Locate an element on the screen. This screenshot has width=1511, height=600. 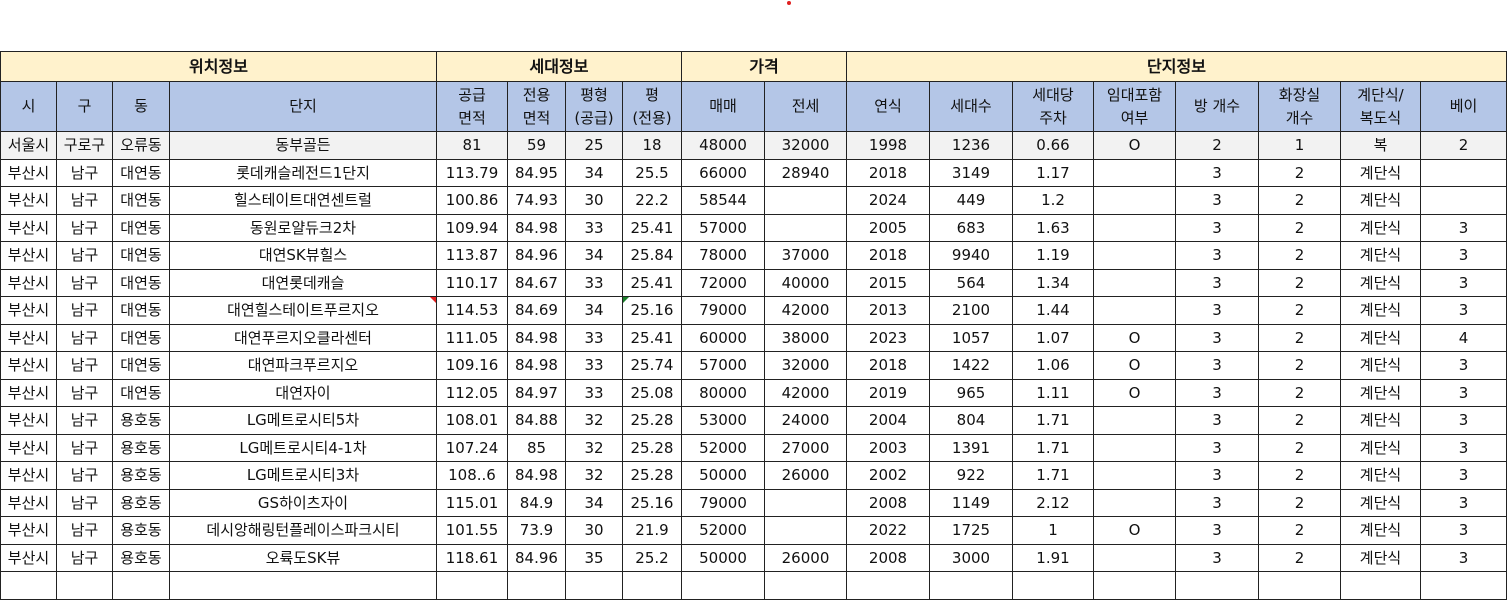
column-header: 베이 is located at coordinates (1463, 106).